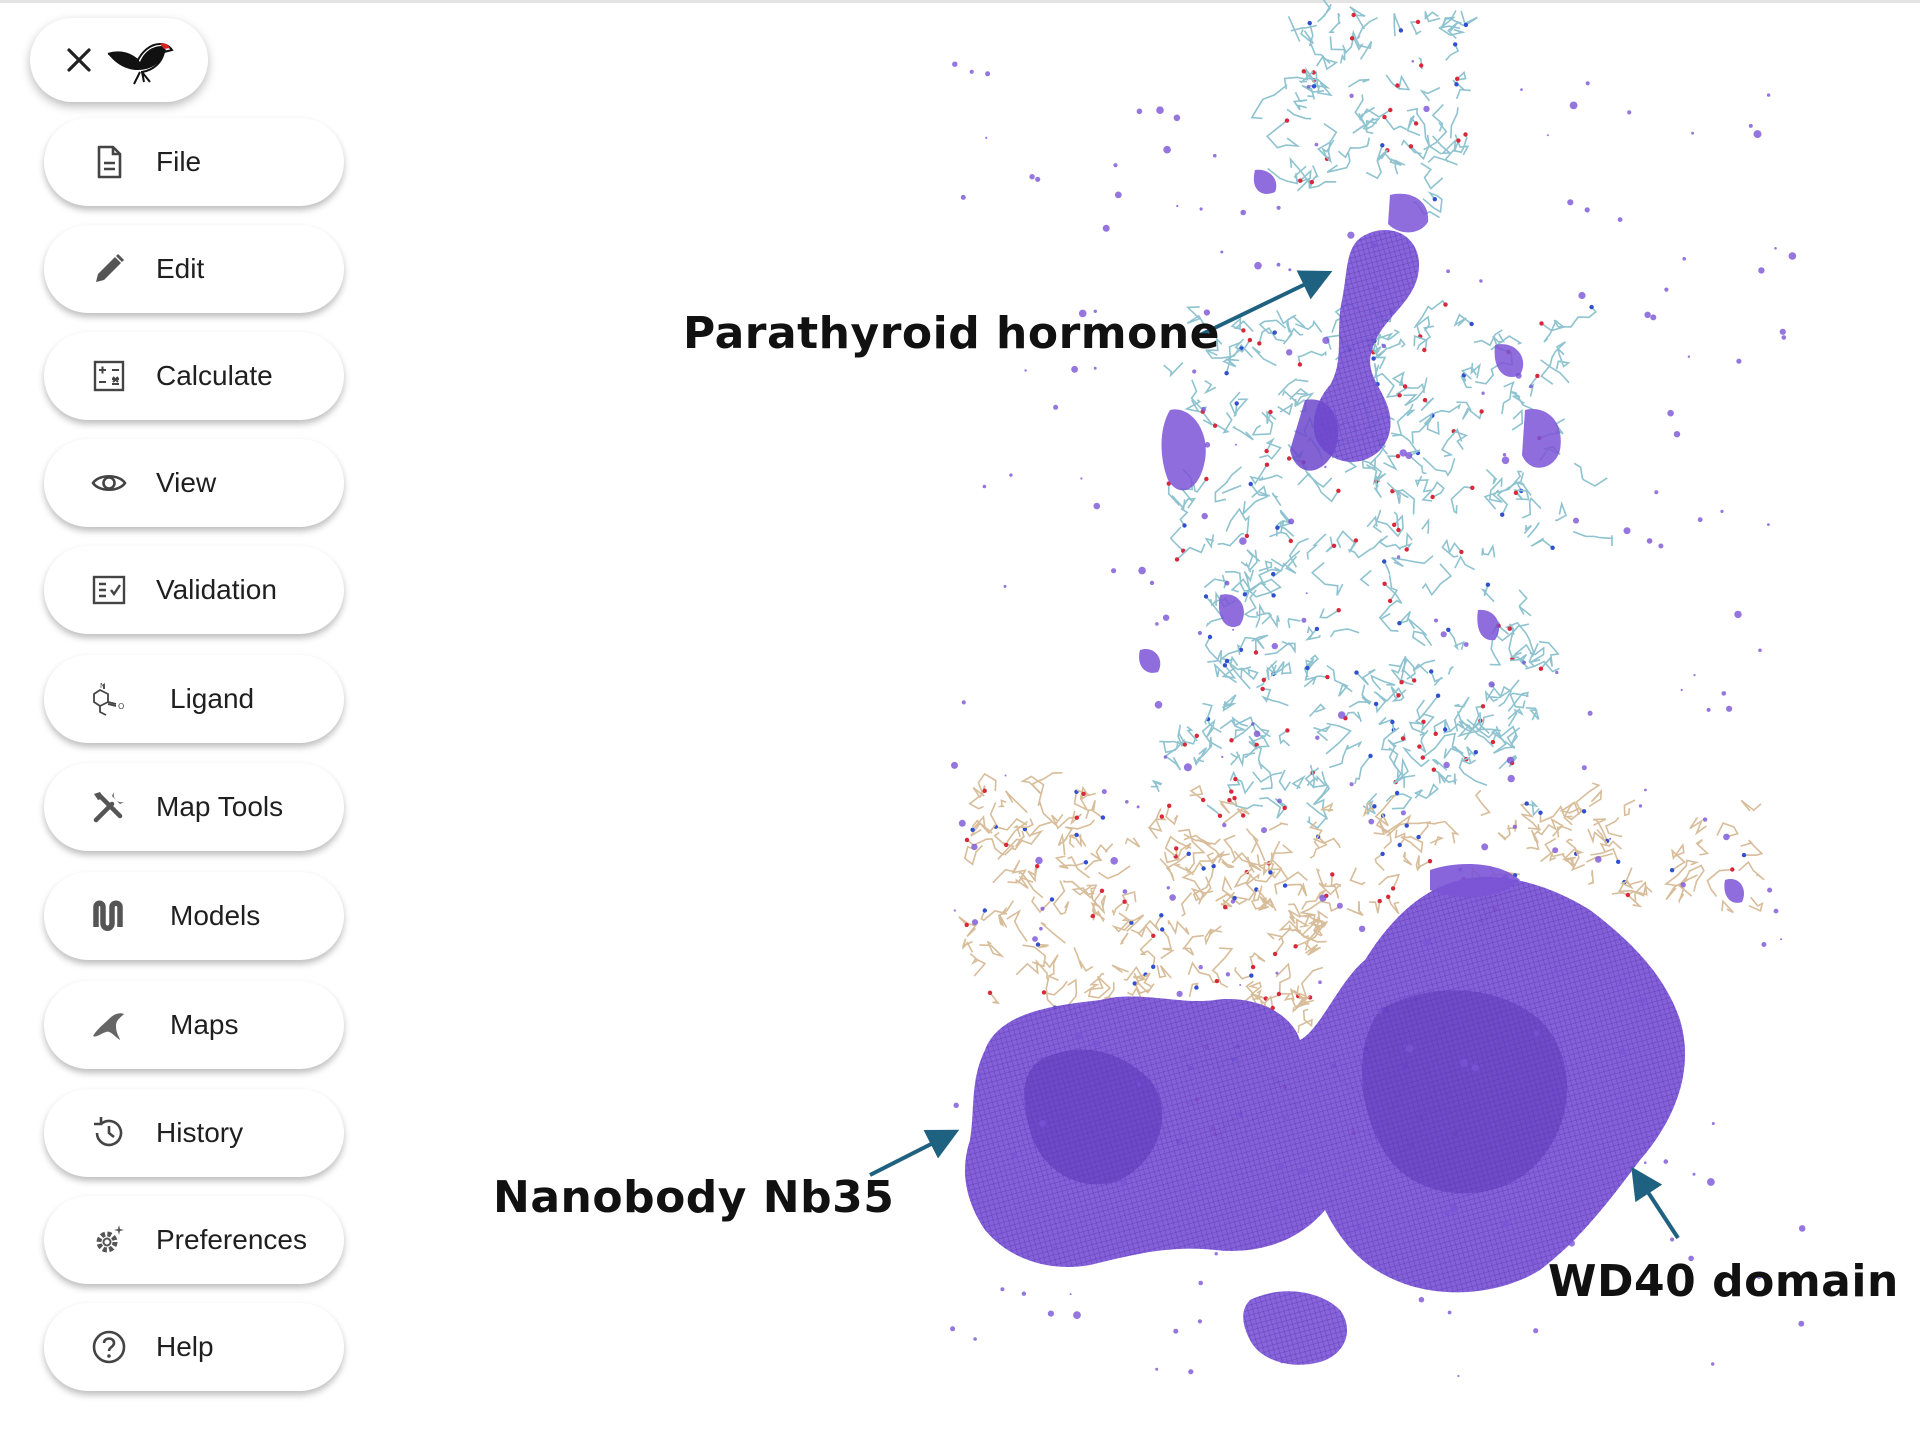 The height and width of the screenshot is (1445, 1920). I want to click on help-icon, so click(109, 1347).